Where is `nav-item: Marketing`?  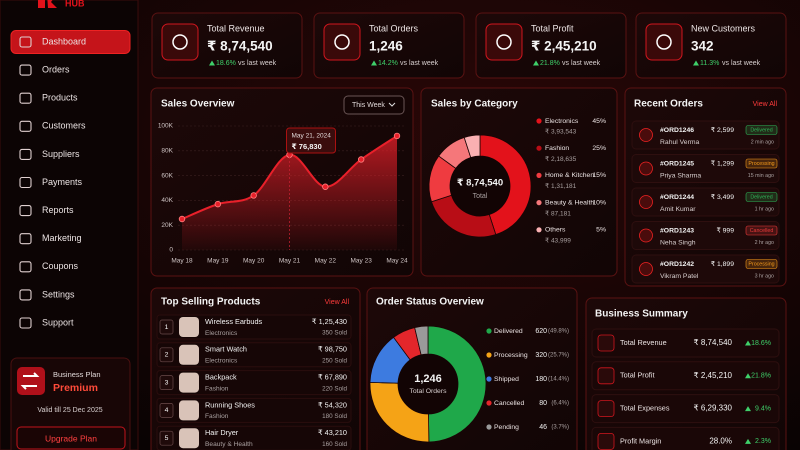 nav-item: Marketing is located at coordinates (62, 238).